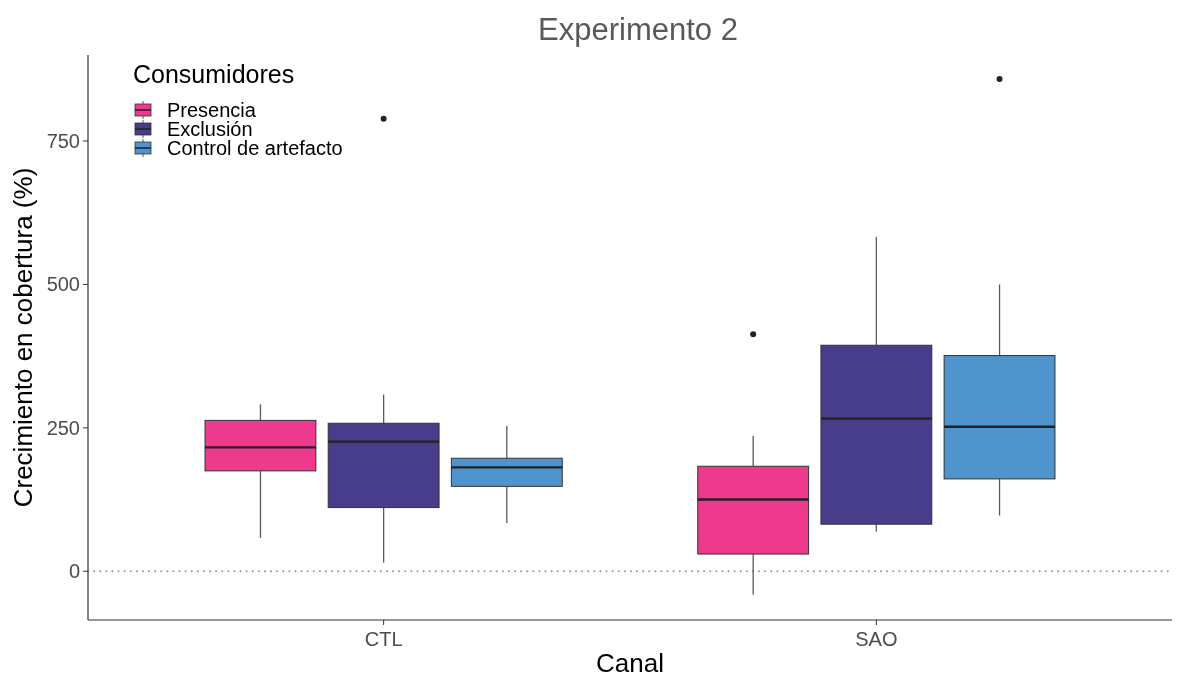  What do you see at coordinates (63, 427) in the screenshot?
I see `y-tick-label: 250` at bounding box center [63, 427].